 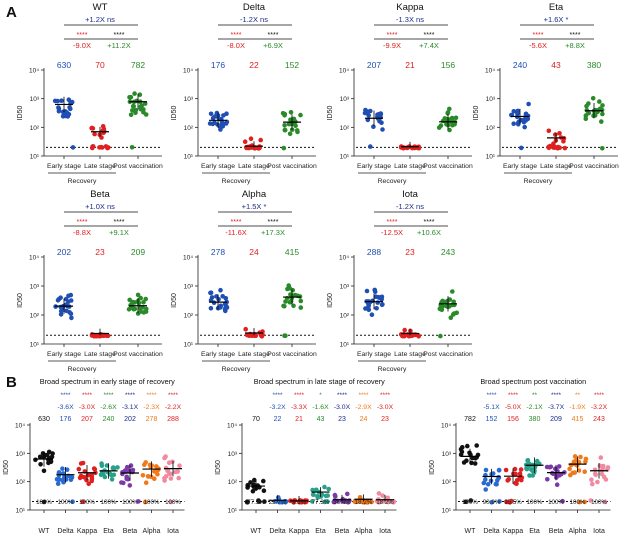 What do you see at coordinates (11, 382) in the screenshot?
I see `panel-letter-b: B` at bounding box center [11, 382].